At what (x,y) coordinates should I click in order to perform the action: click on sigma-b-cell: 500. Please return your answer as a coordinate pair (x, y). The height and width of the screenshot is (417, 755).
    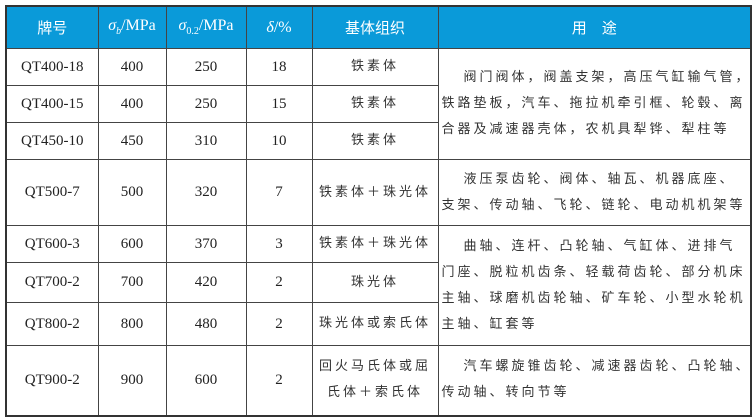
    Looking at the image, I should click on (132, 192).